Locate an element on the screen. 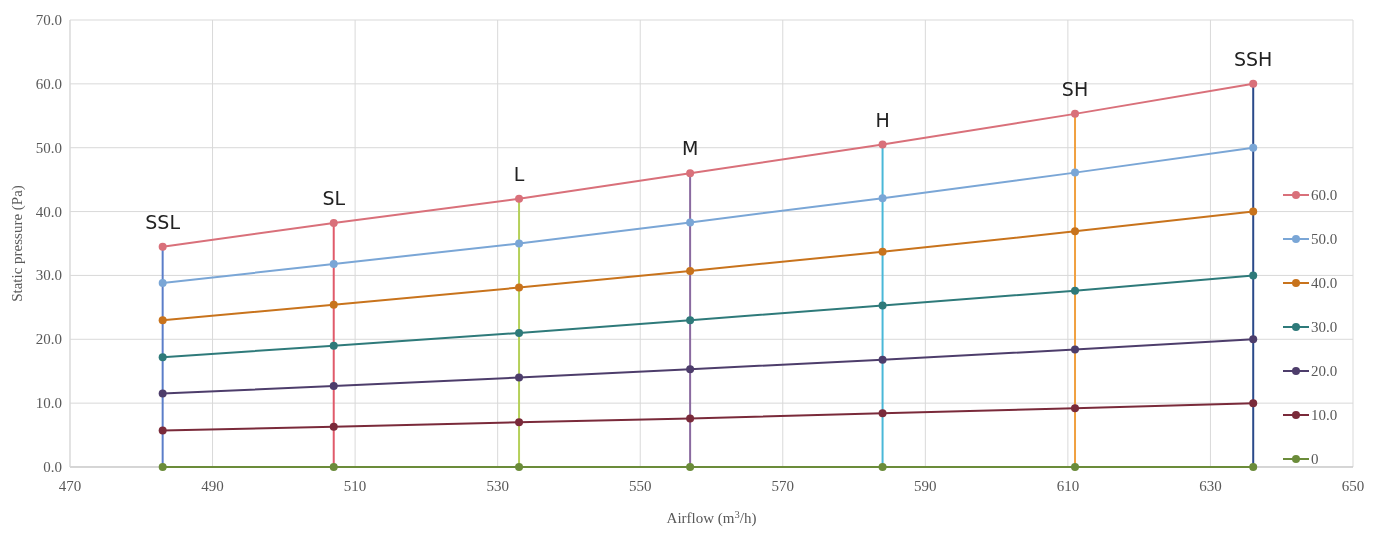 The width and height of the screenshot is (1381, 545). annotation: M is located at coordinates (690, 148).